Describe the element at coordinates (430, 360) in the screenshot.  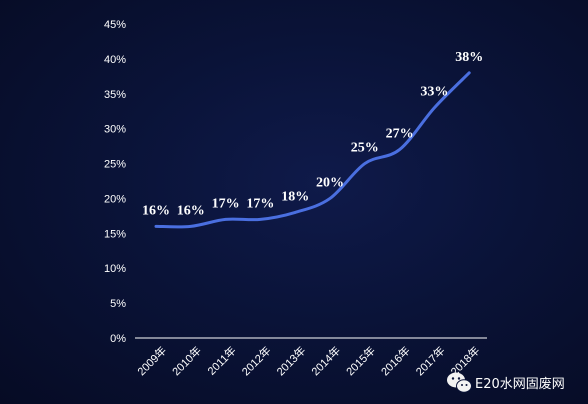
I see `x-tick-label: 2017年` at that location.